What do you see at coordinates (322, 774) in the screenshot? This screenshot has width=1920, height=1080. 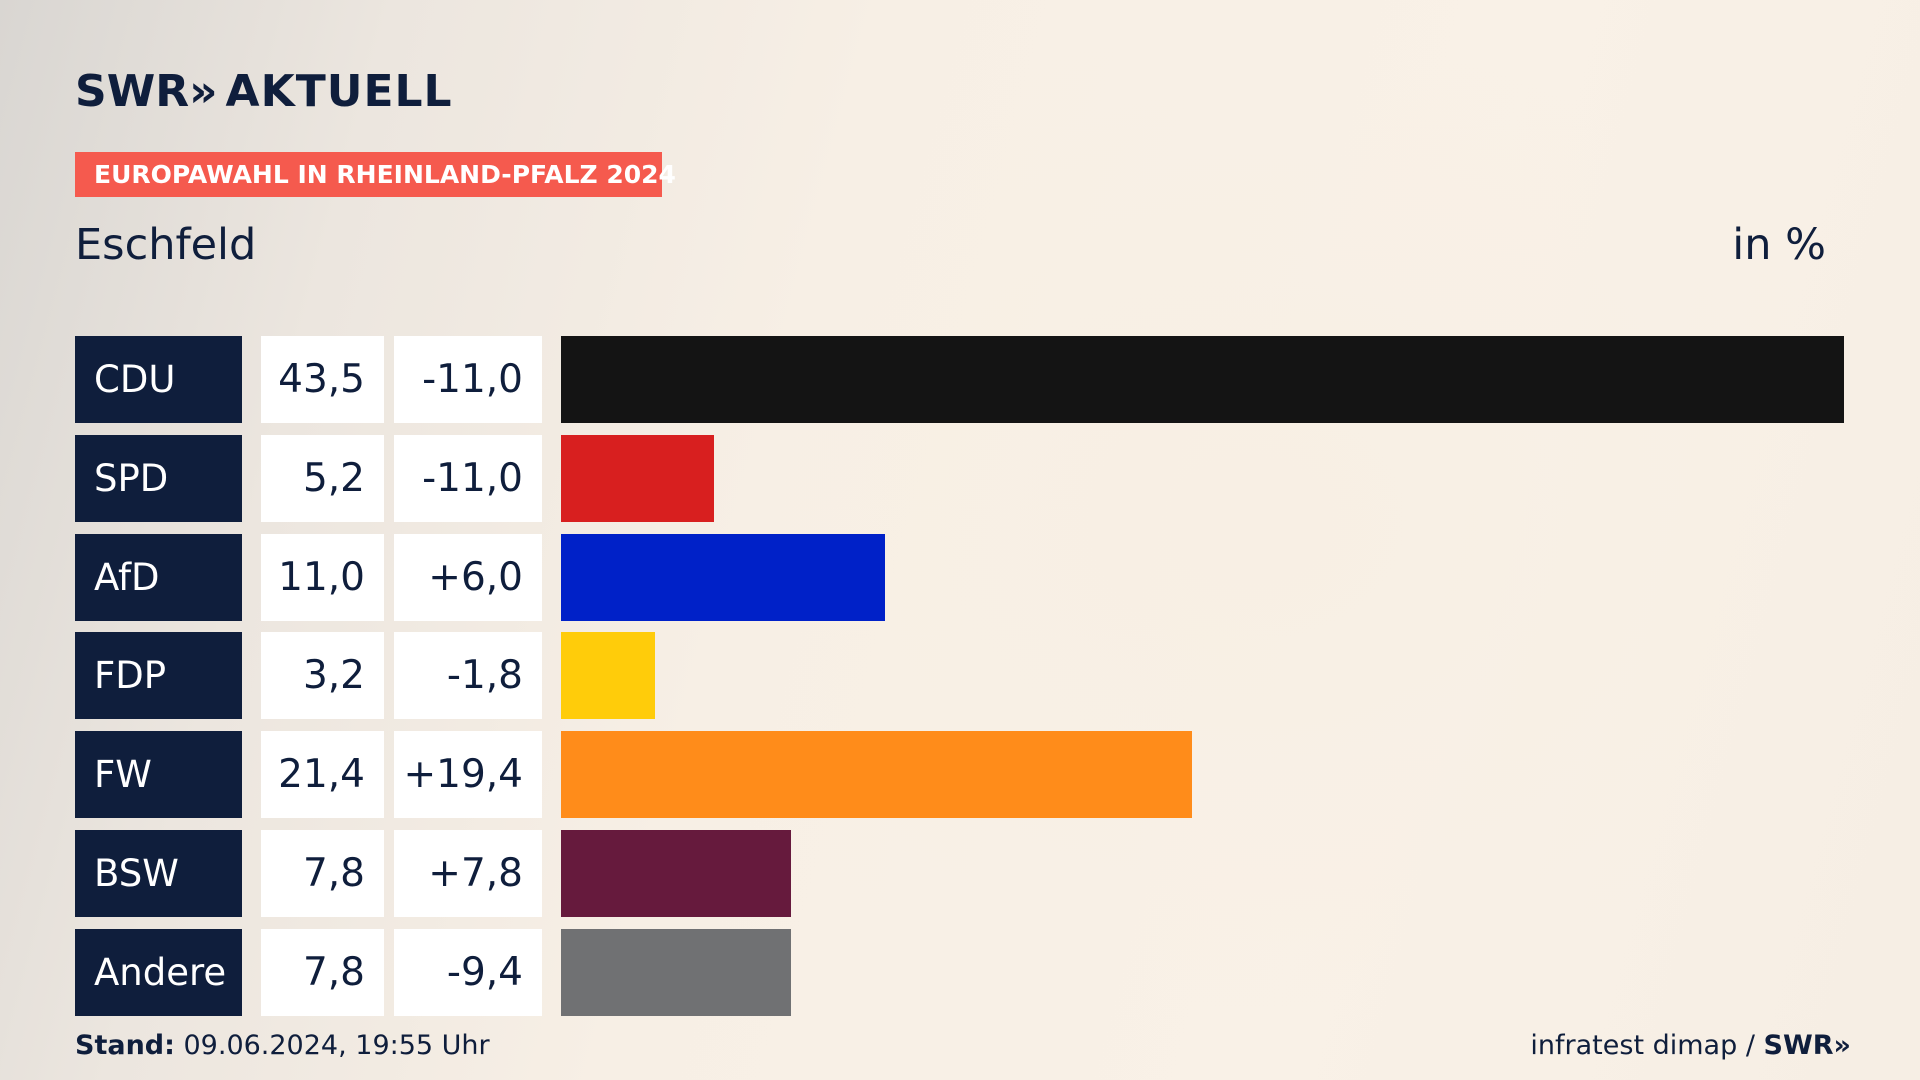 I see `vote-share-label: 21,4` at bounding box center [322, 774].